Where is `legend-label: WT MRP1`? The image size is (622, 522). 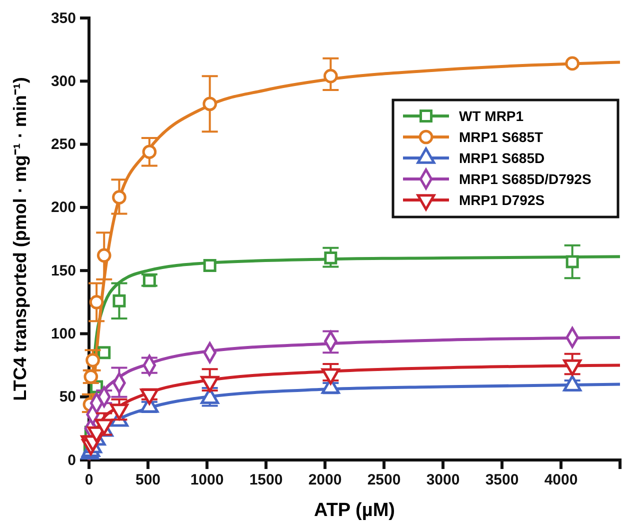 legend-label: WT MRP1 is located at coordinates (491, 116).